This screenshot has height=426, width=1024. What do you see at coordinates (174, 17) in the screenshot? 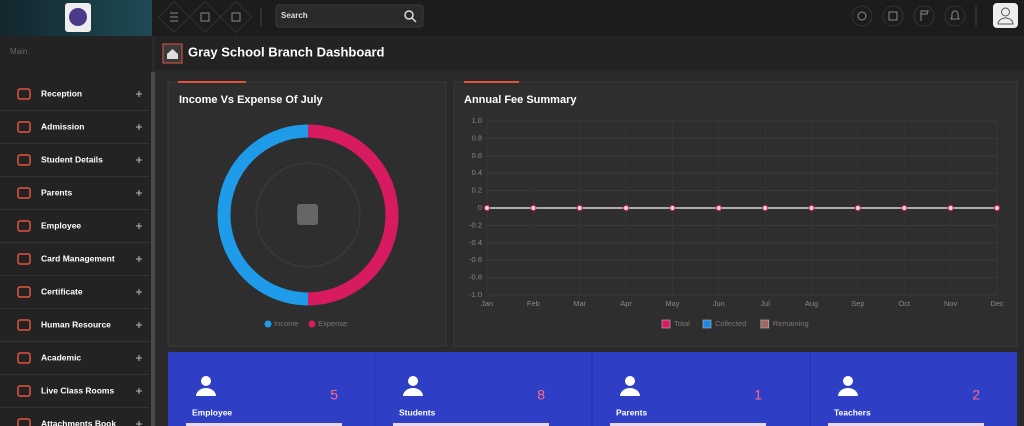
I see `menu-button` at bounding box center [174, 17].